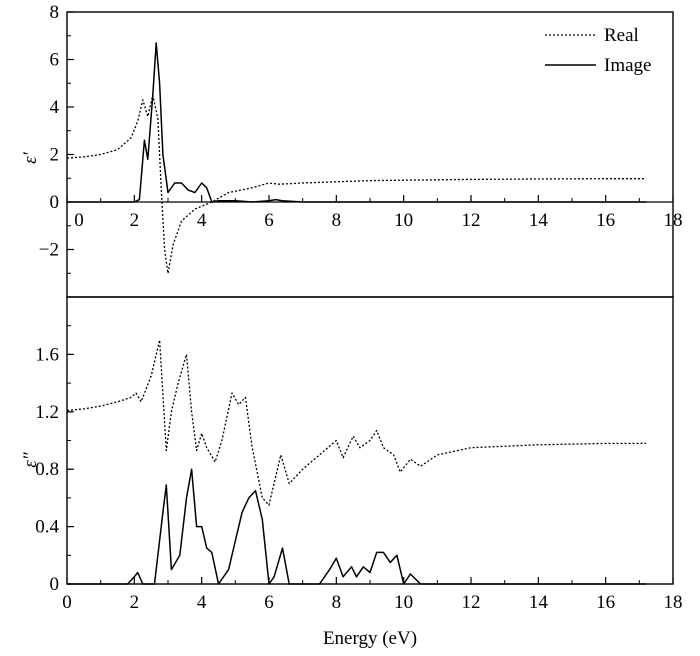  Describe the element at coordinates (605, 602) in the screenshot. I see `bottom-x-tick-label: 16` at that location.